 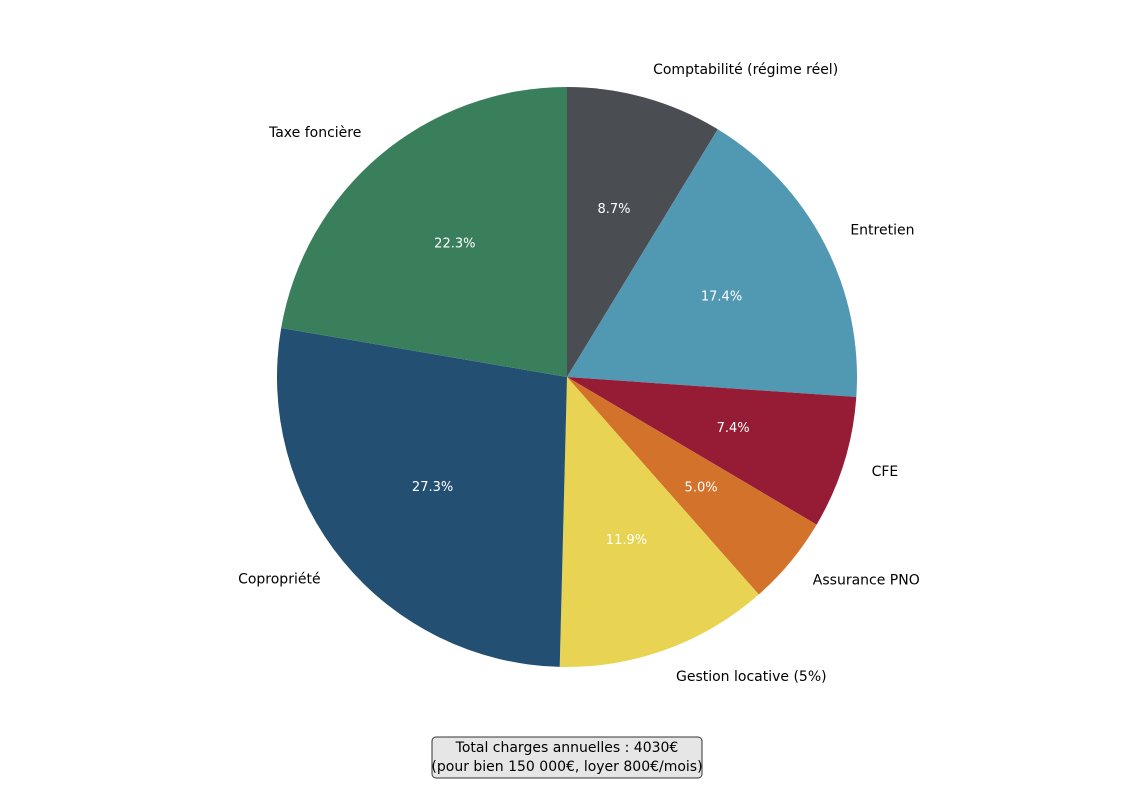 I want to click on annotation: Total charges annuelles : 4030€, so click(x=567, y=748).